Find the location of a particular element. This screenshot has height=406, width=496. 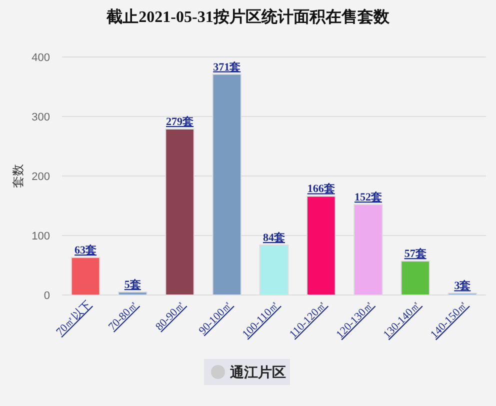

y-tick-label: 200 is located at coordinates (41, 177).